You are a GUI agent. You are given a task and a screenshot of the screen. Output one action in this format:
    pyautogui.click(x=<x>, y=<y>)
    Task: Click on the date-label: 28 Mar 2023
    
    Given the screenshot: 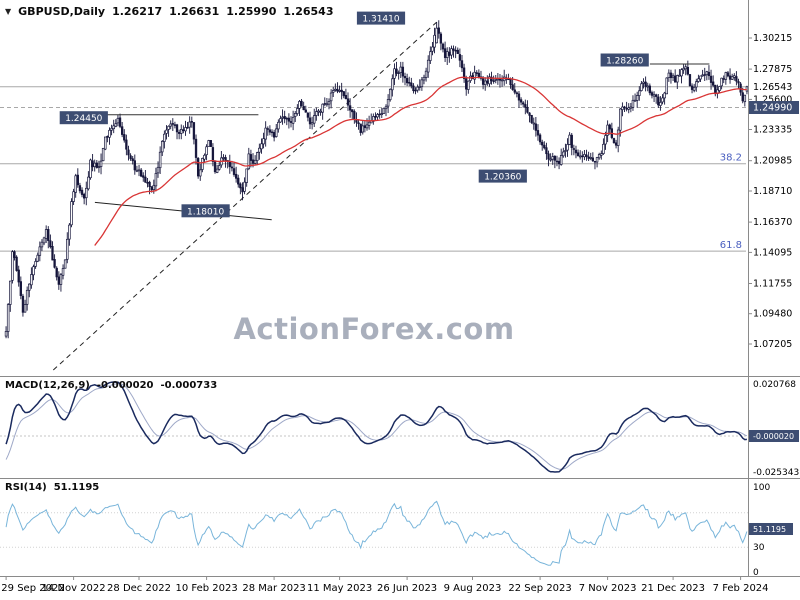 What is the action you would take?
    pyautogui.click(x=273, y=588)
    